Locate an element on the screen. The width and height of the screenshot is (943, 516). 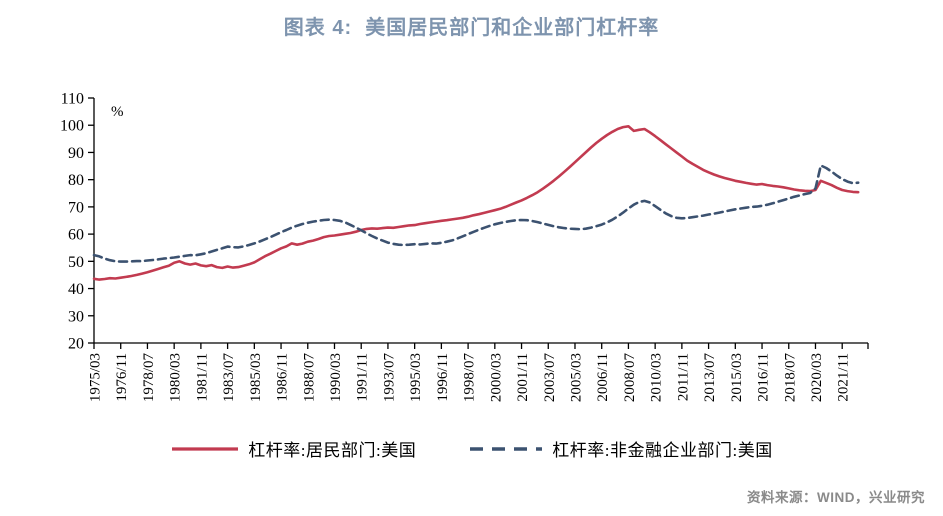
x-tick-label: 2013/07 is located at coordinates (710, 378).